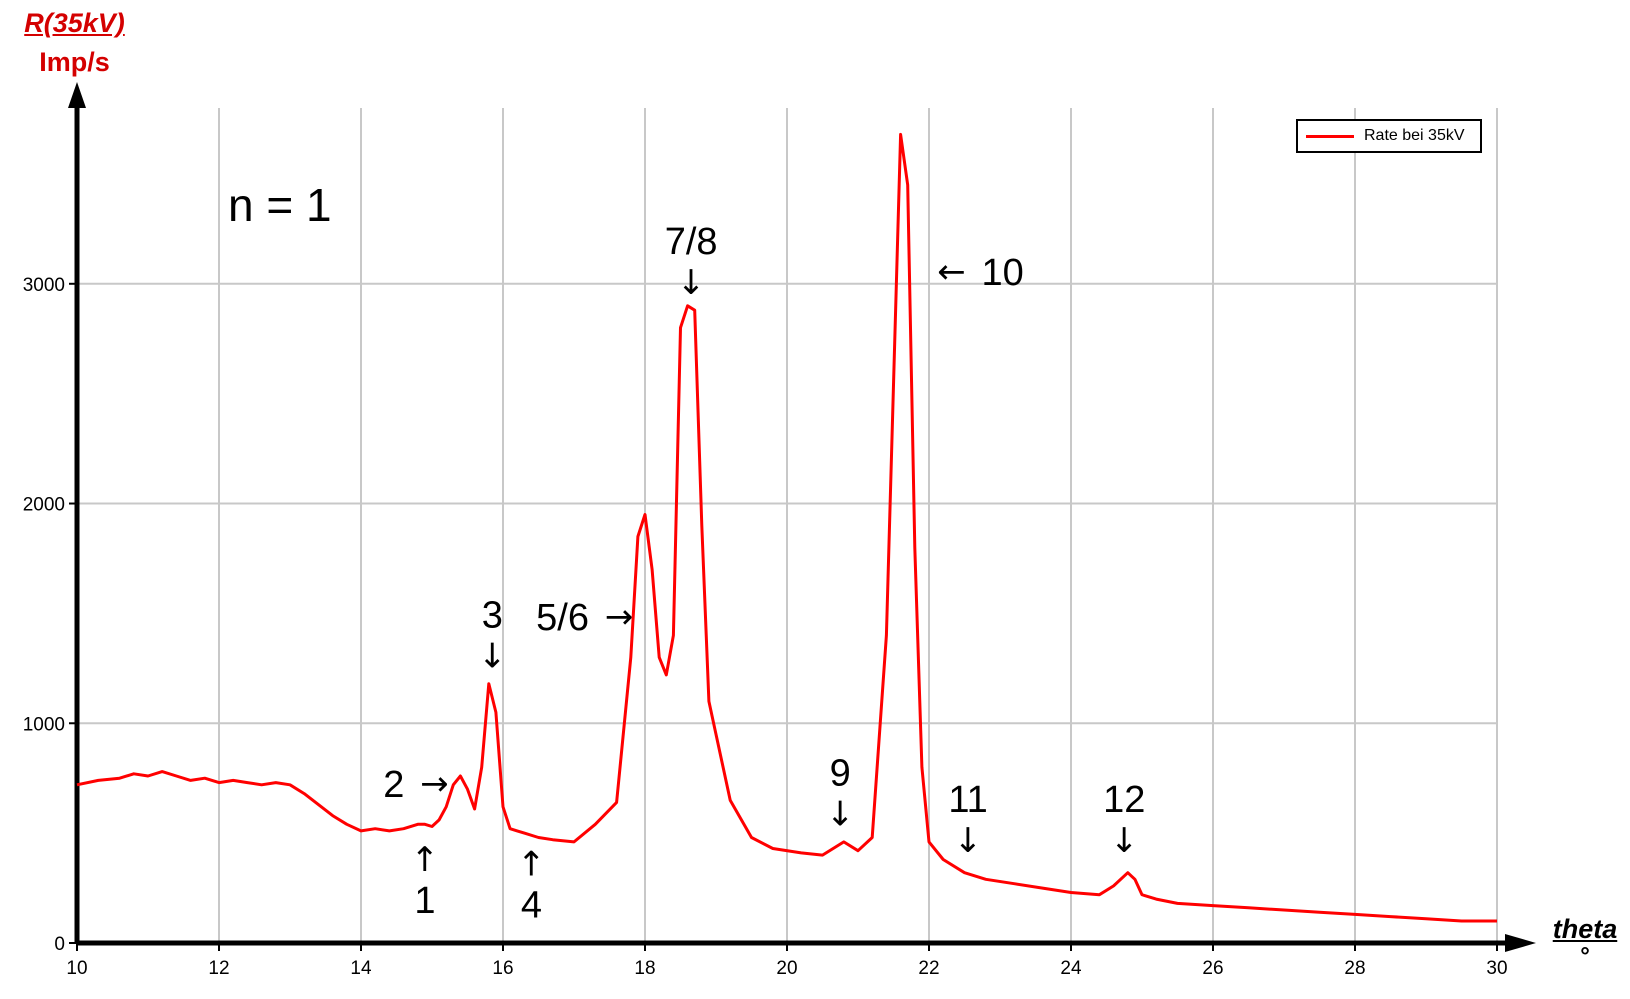 The image size is (1630, 999). I want to click on x-axis-arrowhead, so click(1520, 943).